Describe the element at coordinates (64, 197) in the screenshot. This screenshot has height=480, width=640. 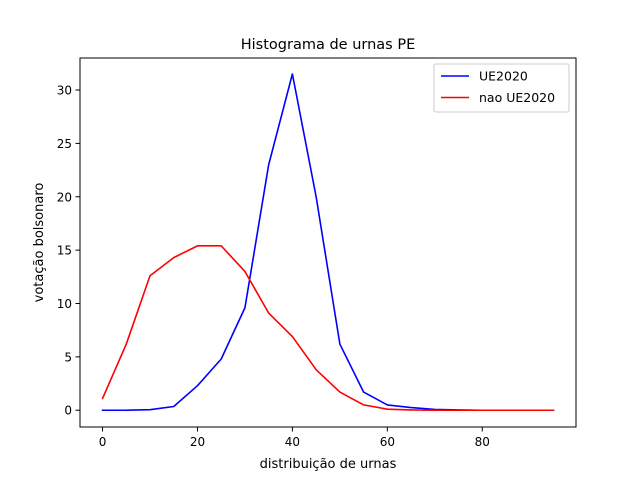
I see `y-tick-label: 20` at that location.